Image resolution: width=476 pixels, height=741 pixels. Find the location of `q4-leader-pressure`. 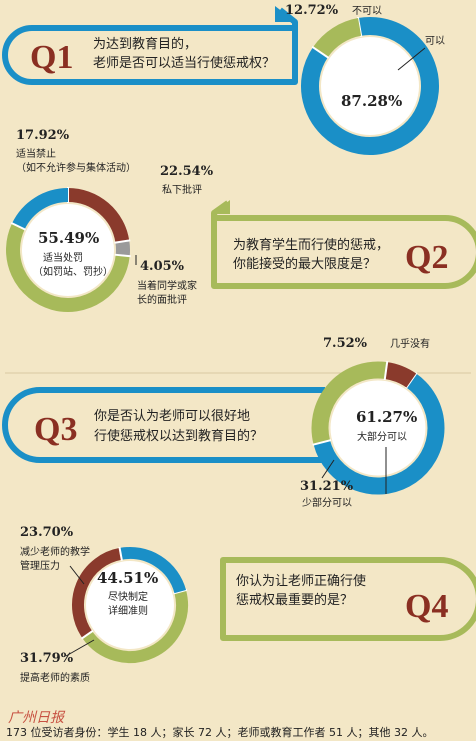

q4-leader-pressure is located at coordinates (77, 575).